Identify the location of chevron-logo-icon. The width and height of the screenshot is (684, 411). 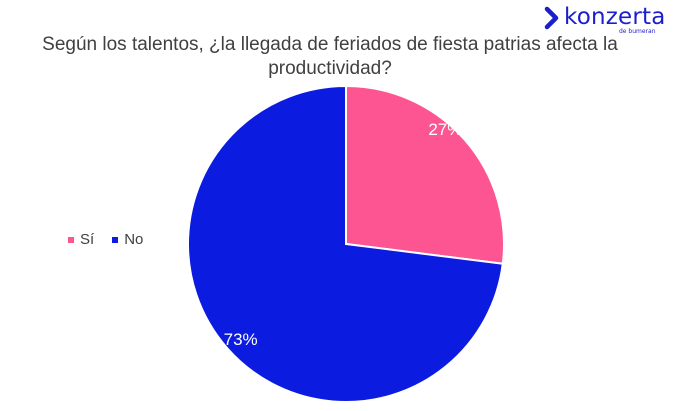
(551, 18).